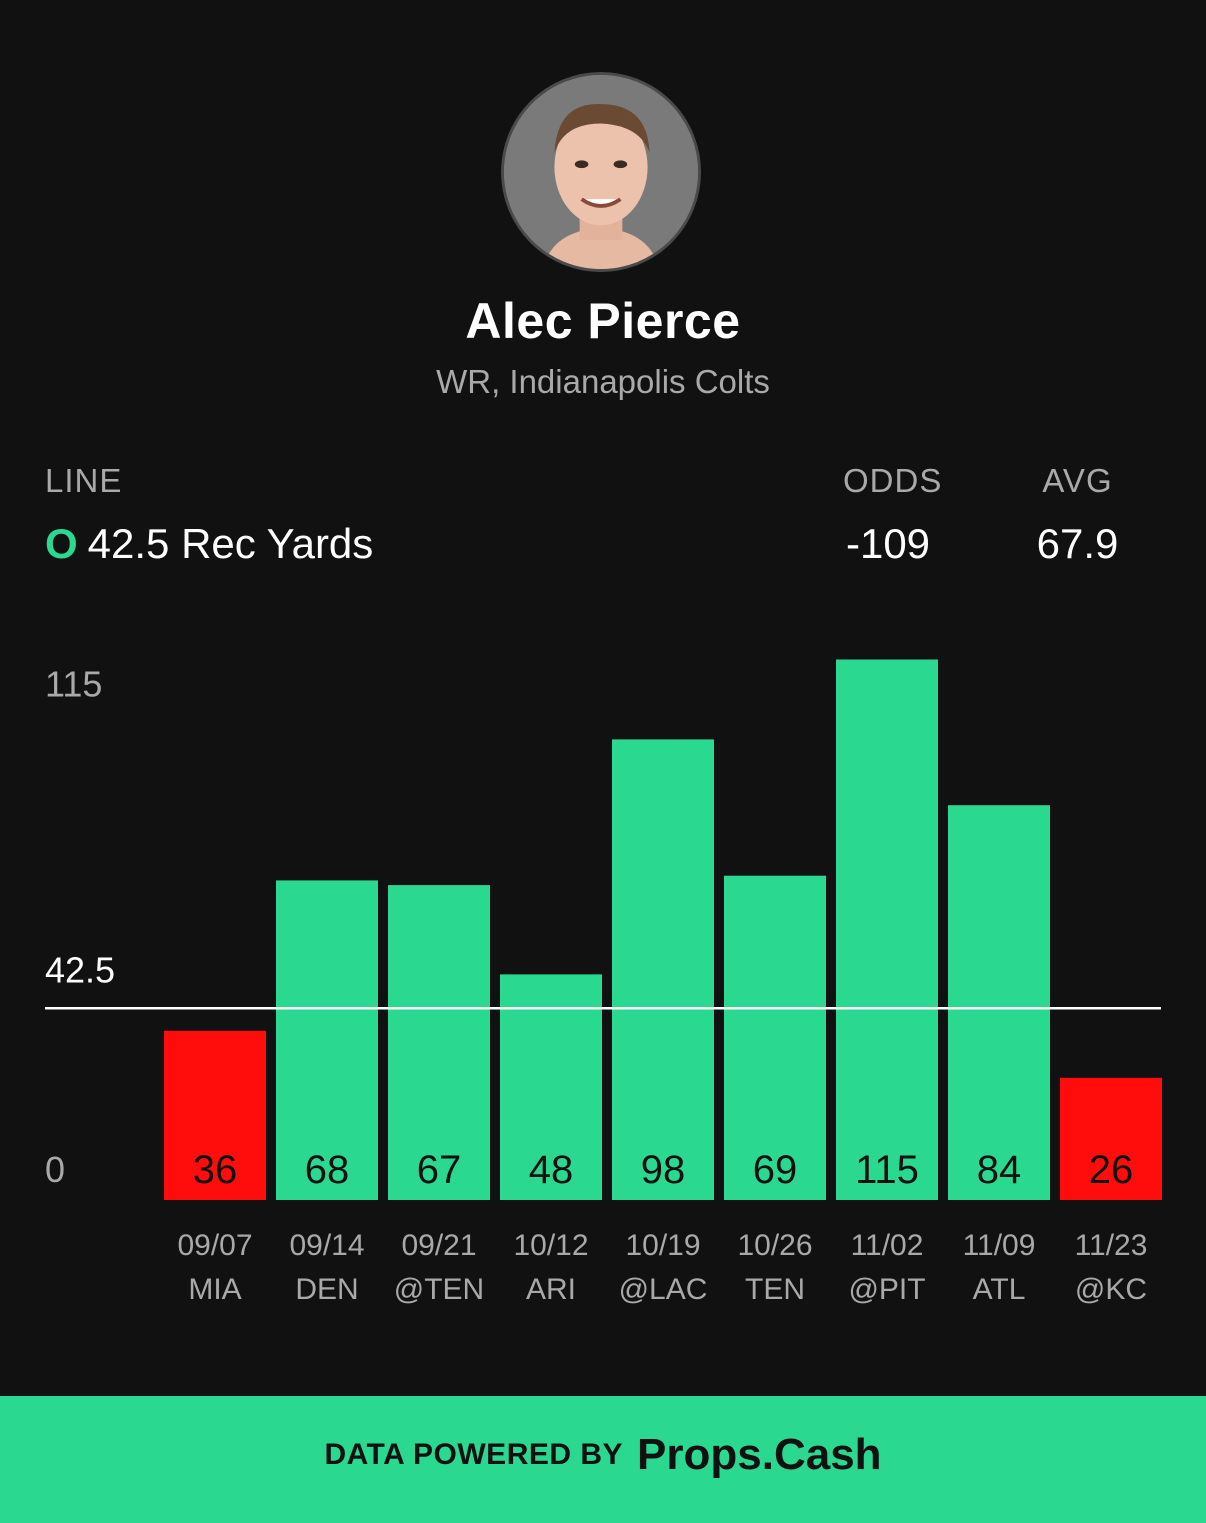 This screenshot has height=1523, width=1206. I want to click on player-position-team: WR, Indianapolis Colts, so click(603, 381).